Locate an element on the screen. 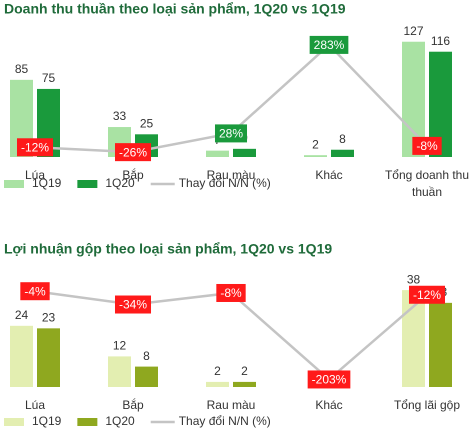 Image resolution: width=475 pixels, height=432 pixels. line-value-label: 28% is located at coordinates (231, 134).